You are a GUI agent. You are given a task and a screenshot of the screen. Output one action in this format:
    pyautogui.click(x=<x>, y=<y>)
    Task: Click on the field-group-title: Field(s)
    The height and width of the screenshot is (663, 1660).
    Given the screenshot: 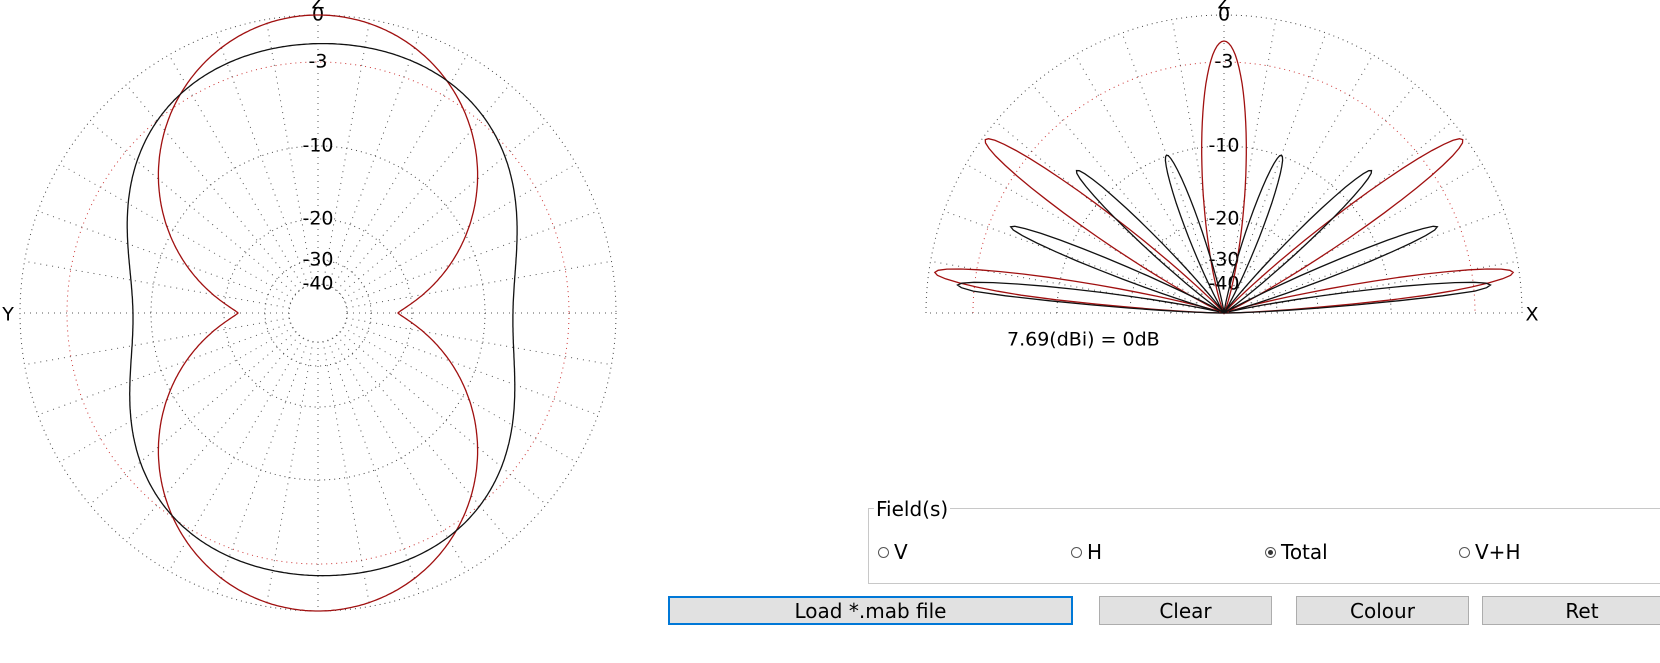 What is the action you would take?
    pyautogui.click(x=912, y=509)
    